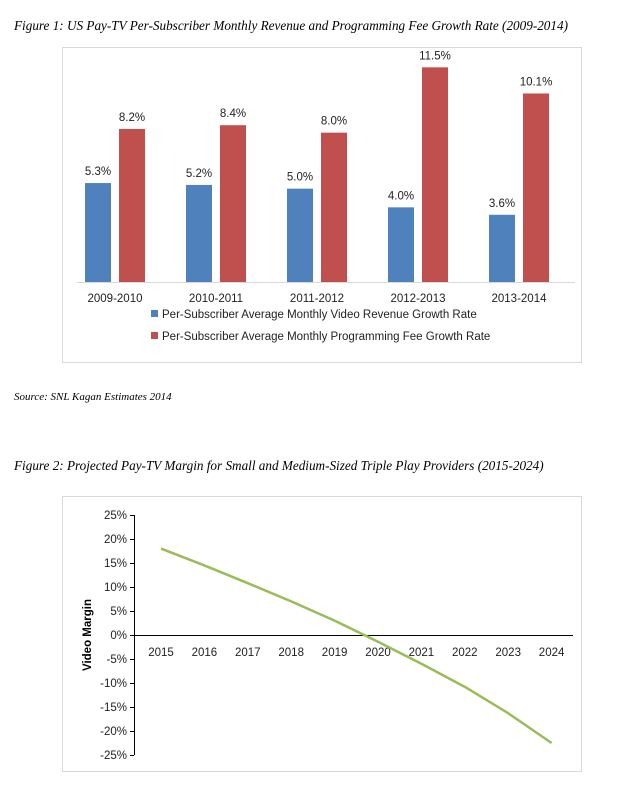 The height and width of the screenshot is (807, 640). I want to click on x-tick-label: 2015, so click(161, 653).